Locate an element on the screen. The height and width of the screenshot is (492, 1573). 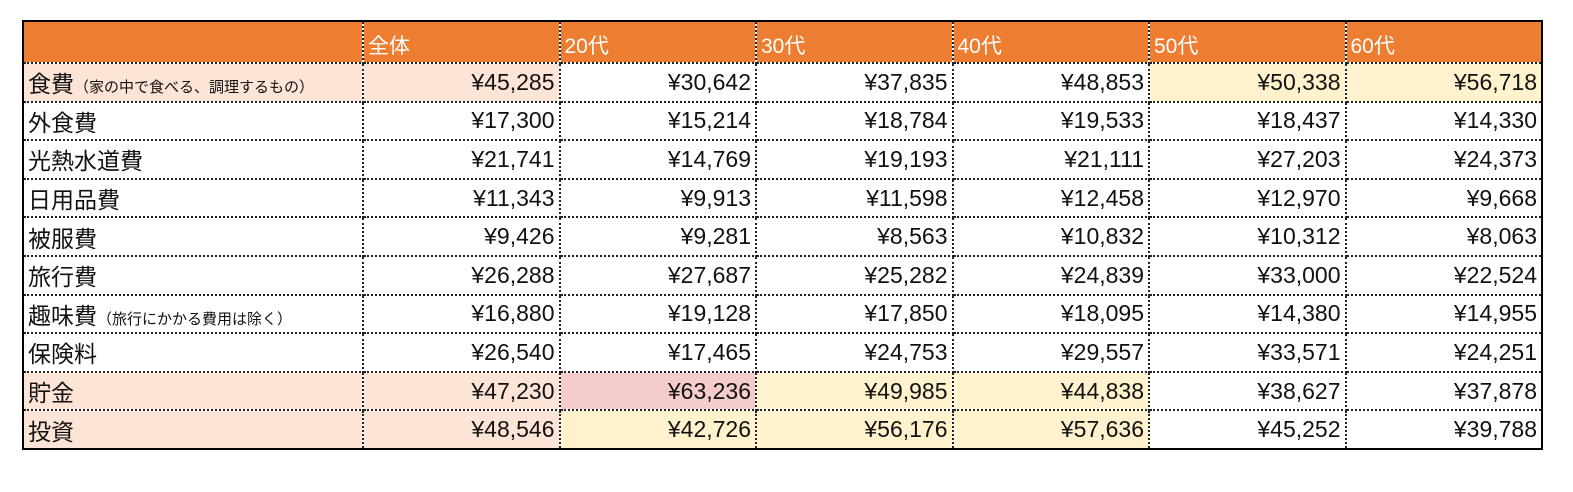
value-cell: ¥24,373 is located at coordinates (1443, 159).